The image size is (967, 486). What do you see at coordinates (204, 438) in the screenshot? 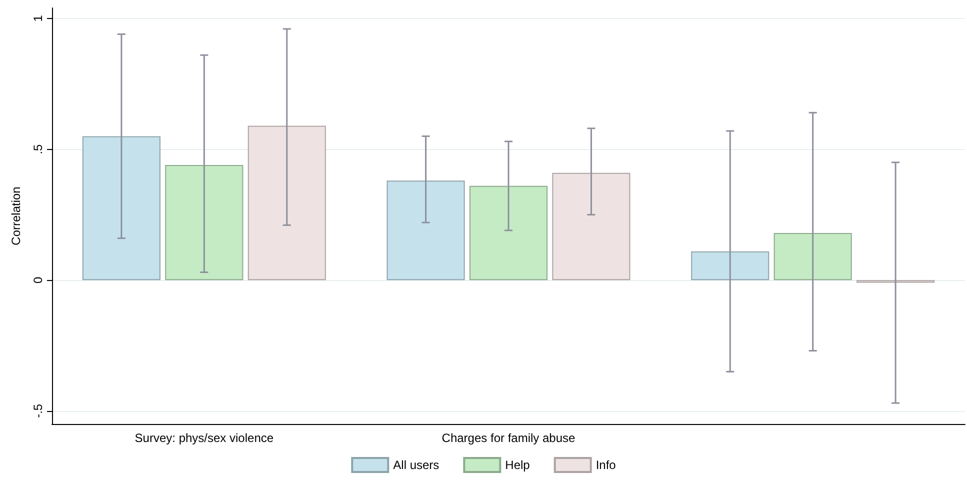
I see `x-tick-label: Survey: phys/sex violence` at bounding box center [204, 438].